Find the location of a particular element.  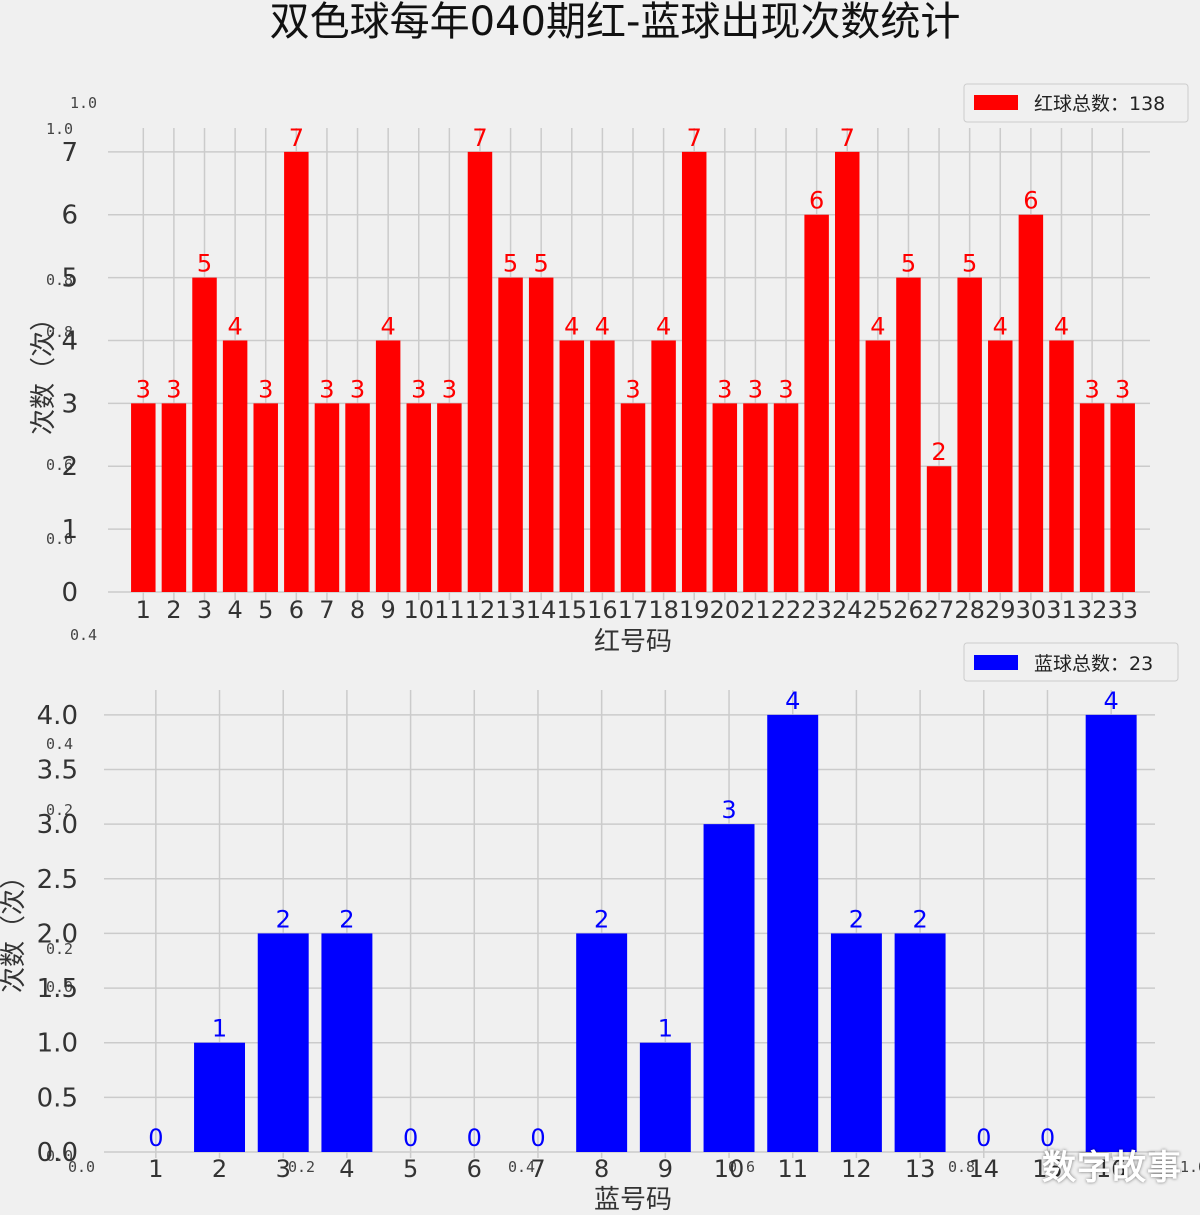

red-x-tick-label: 17 is located at coordinates (633, 610).